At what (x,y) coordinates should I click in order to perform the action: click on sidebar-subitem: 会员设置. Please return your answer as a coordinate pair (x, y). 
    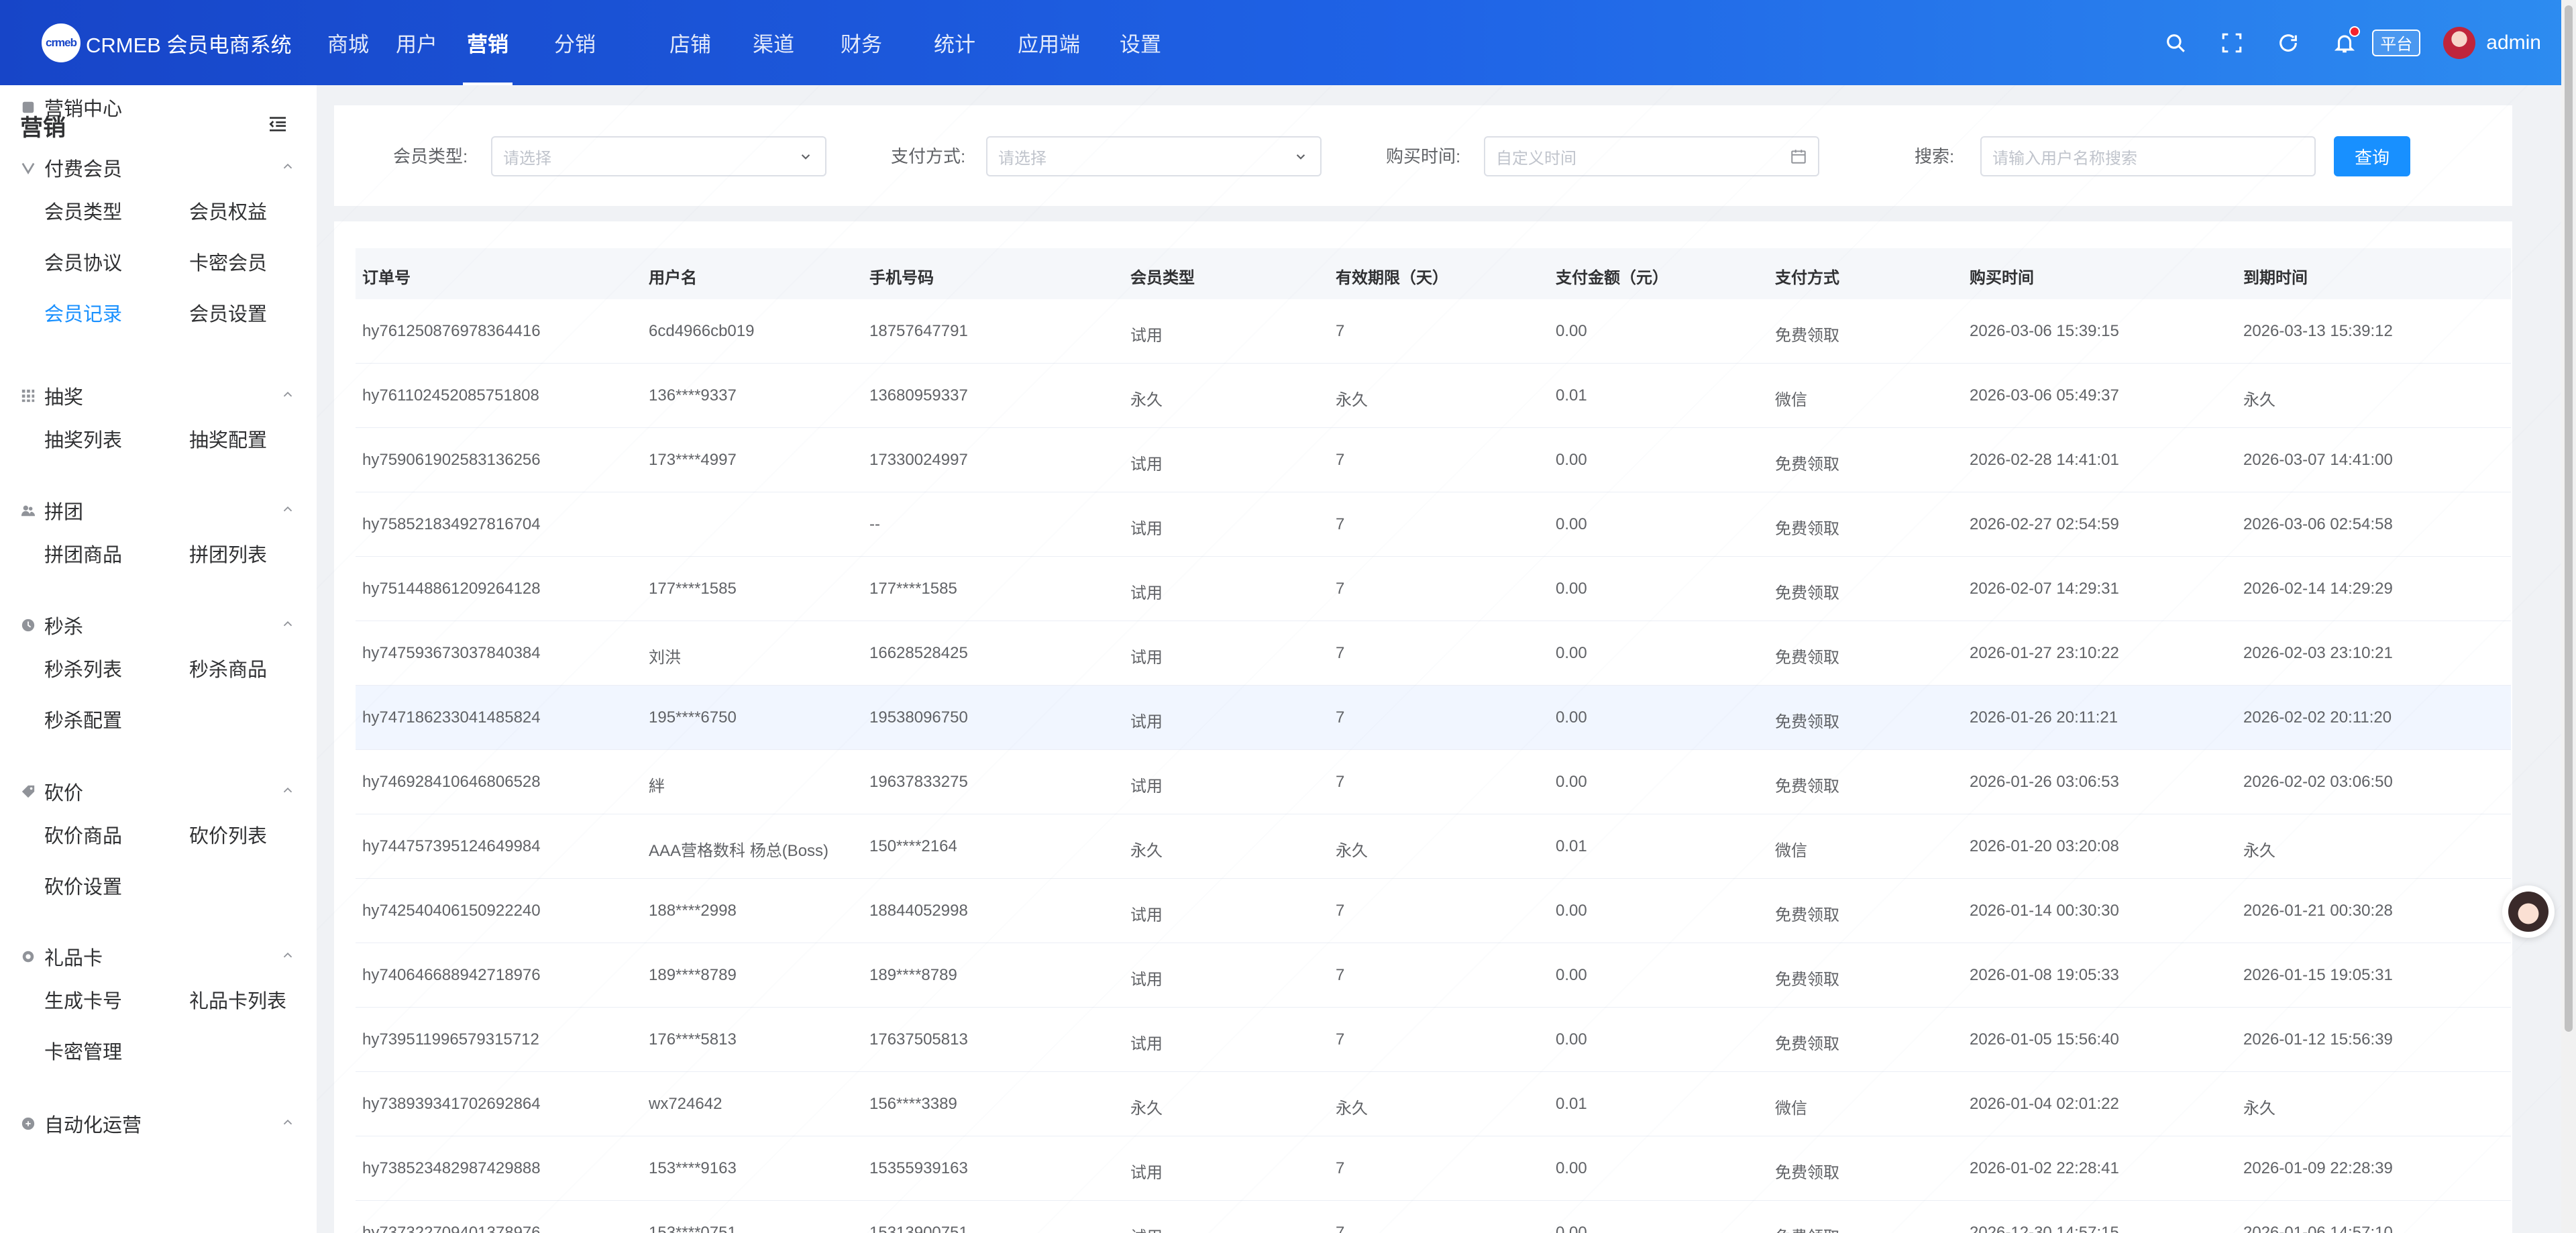
    Looking at the image, I should click on (228, 315).